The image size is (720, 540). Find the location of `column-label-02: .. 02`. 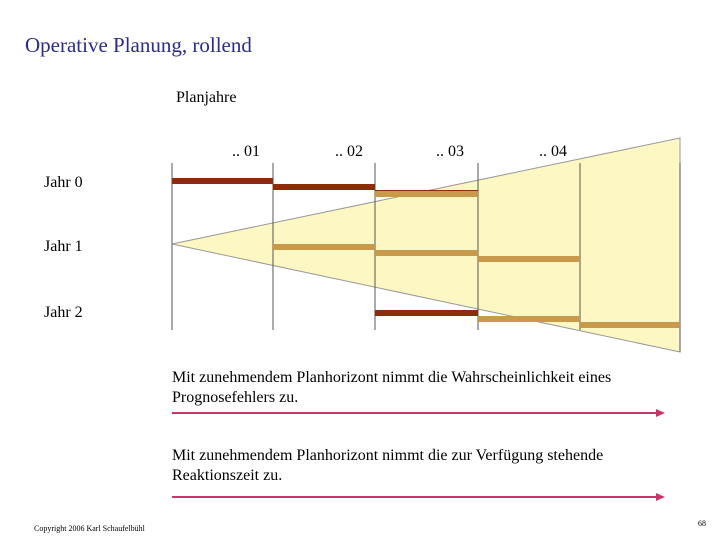

column-label-02: .. 02 is located at coordinates (349, 151).